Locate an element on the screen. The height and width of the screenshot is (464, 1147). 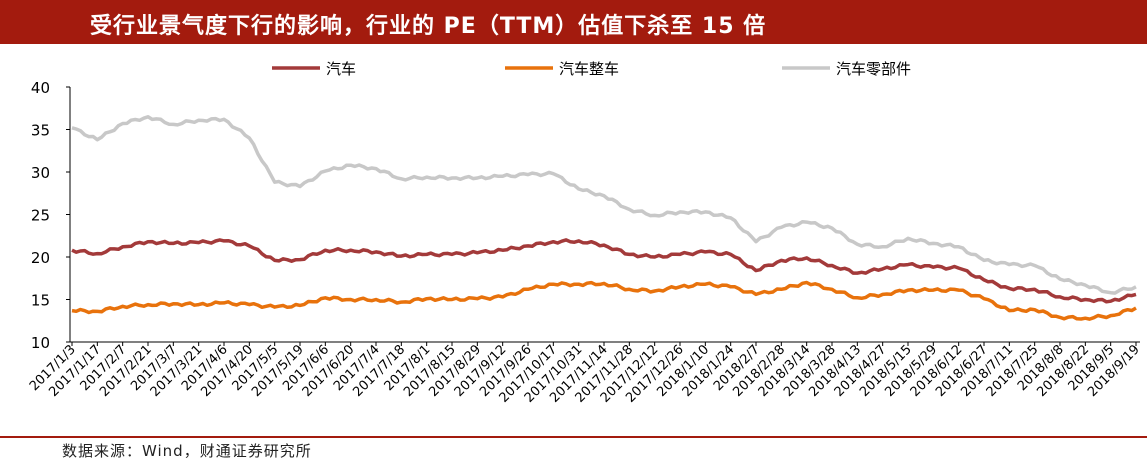
y-tick-label: 30 is located at coordinates (40, 173).